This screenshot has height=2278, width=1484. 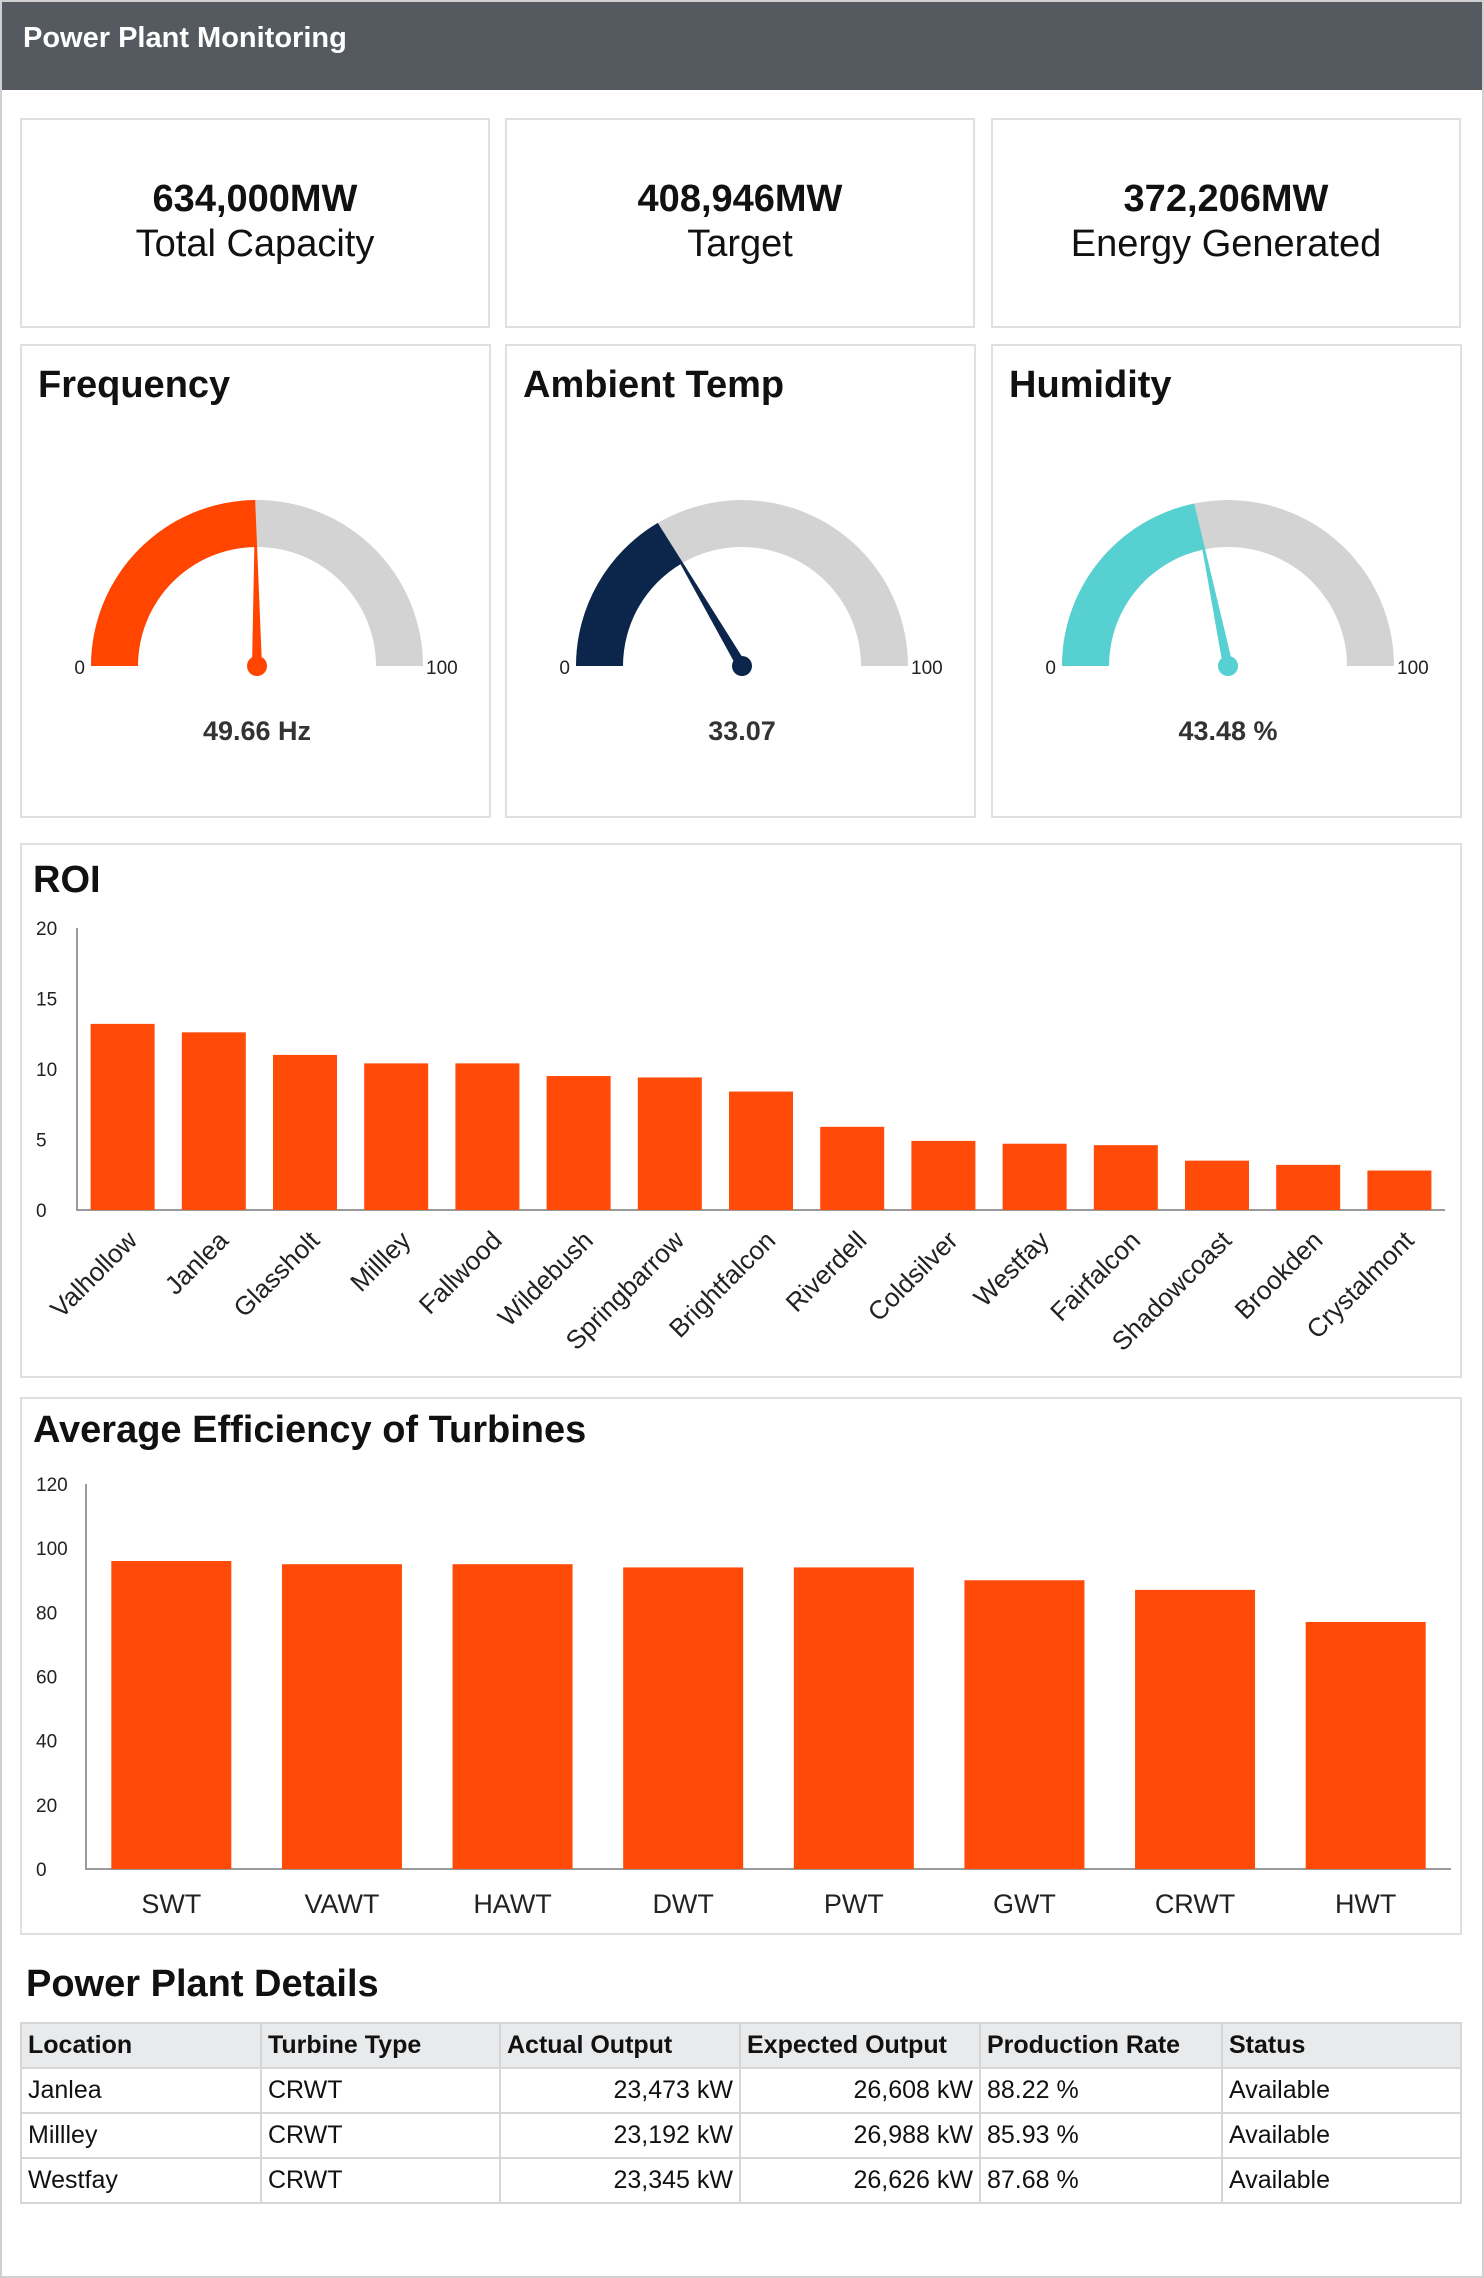 What do you see at coordinates (1226, 223) in the screenshot?
I see `kpi-card-energy-generated: 372,206MW Energy Generated` at bounding box center [1226, 223].